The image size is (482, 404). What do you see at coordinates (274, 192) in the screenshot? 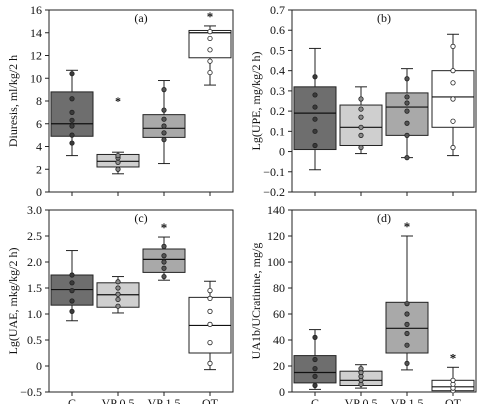
I see `y-tick-label: −0.2` at bounding box center [274, 192].